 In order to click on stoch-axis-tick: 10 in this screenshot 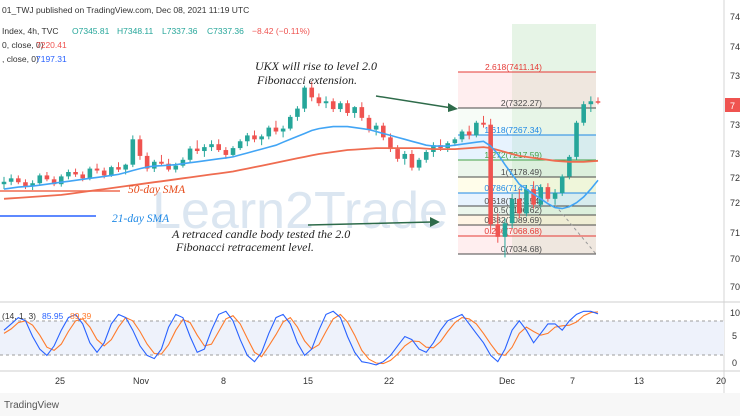, I will do `click(735, 313)`.